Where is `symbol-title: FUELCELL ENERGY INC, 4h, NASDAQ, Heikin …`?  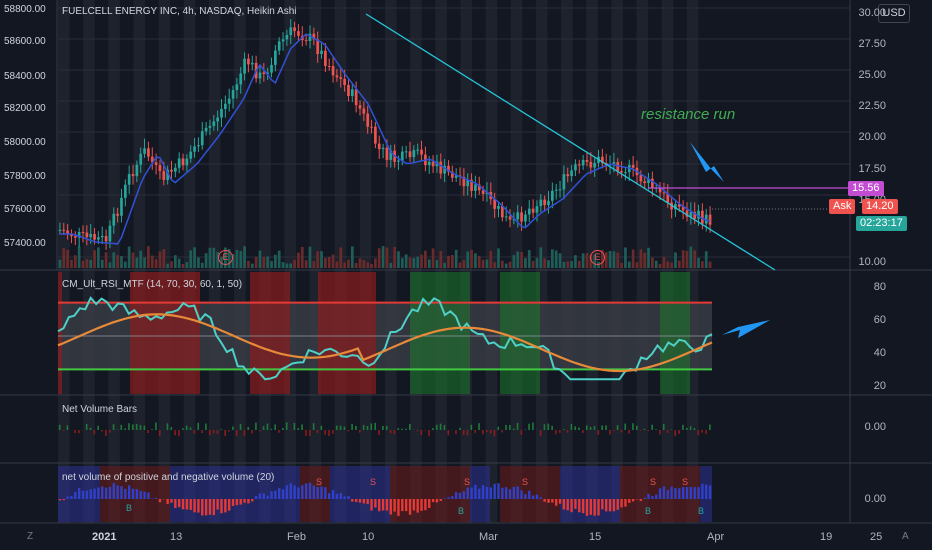 symbol-title: FUELCELL ENERGY INC, 4h, NASDAQ, Heikin … is located at coordinates (179, 11).